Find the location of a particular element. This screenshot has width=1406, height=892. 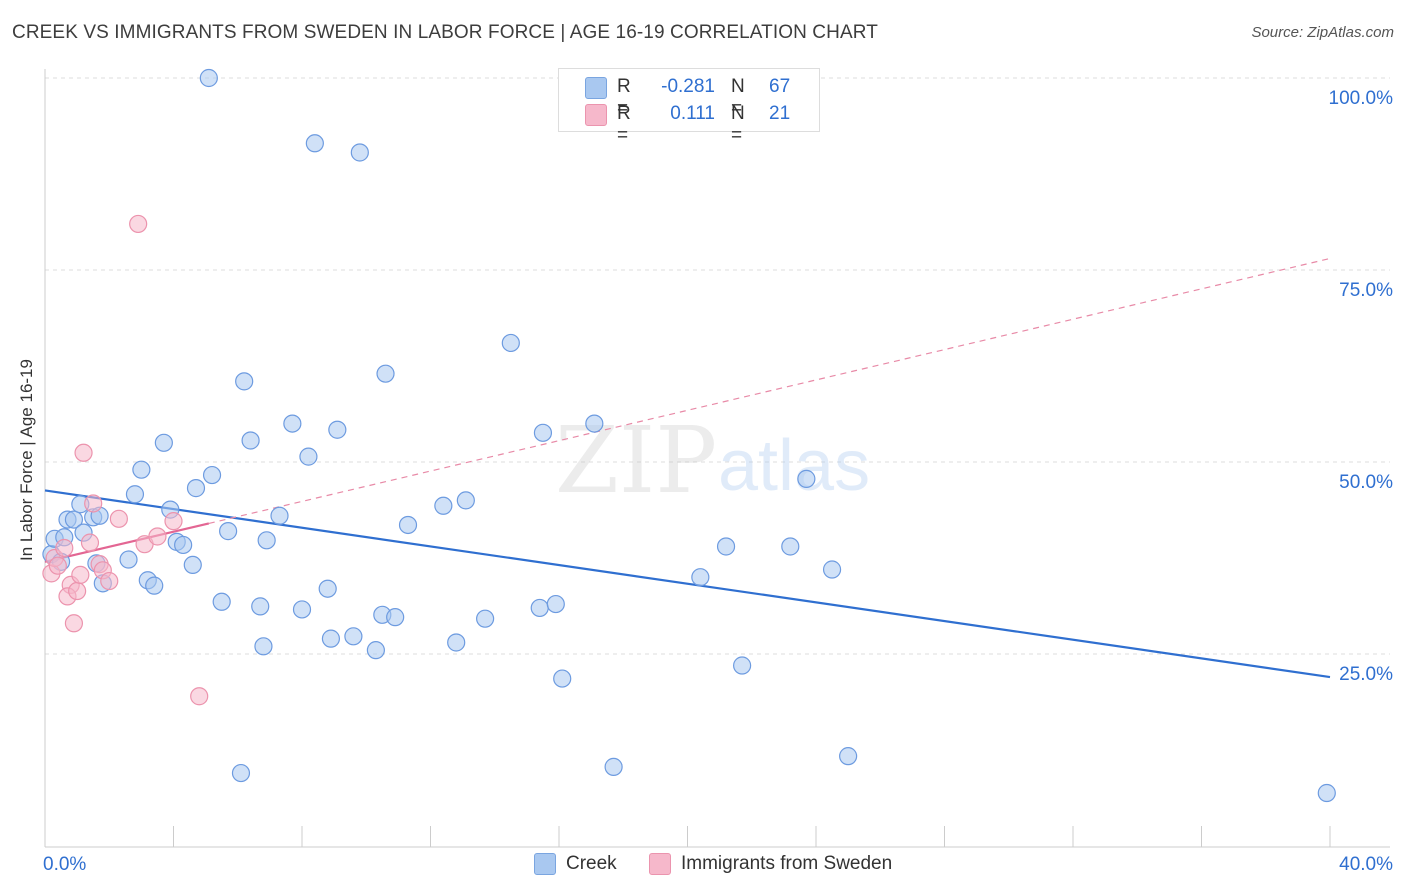

y-tick-label: 25.0% is located at coordinates (1366, 674).